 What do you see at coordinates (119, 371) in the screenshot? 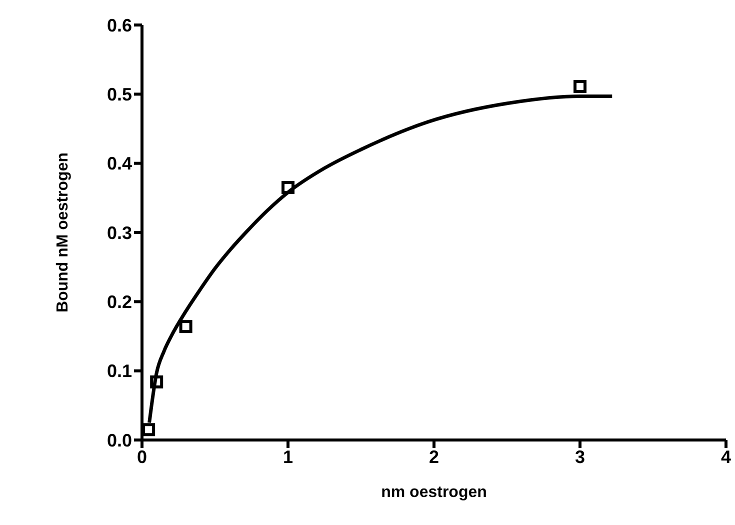
I see `y-tick-label: 0.1` at bounding box center [119, 371].